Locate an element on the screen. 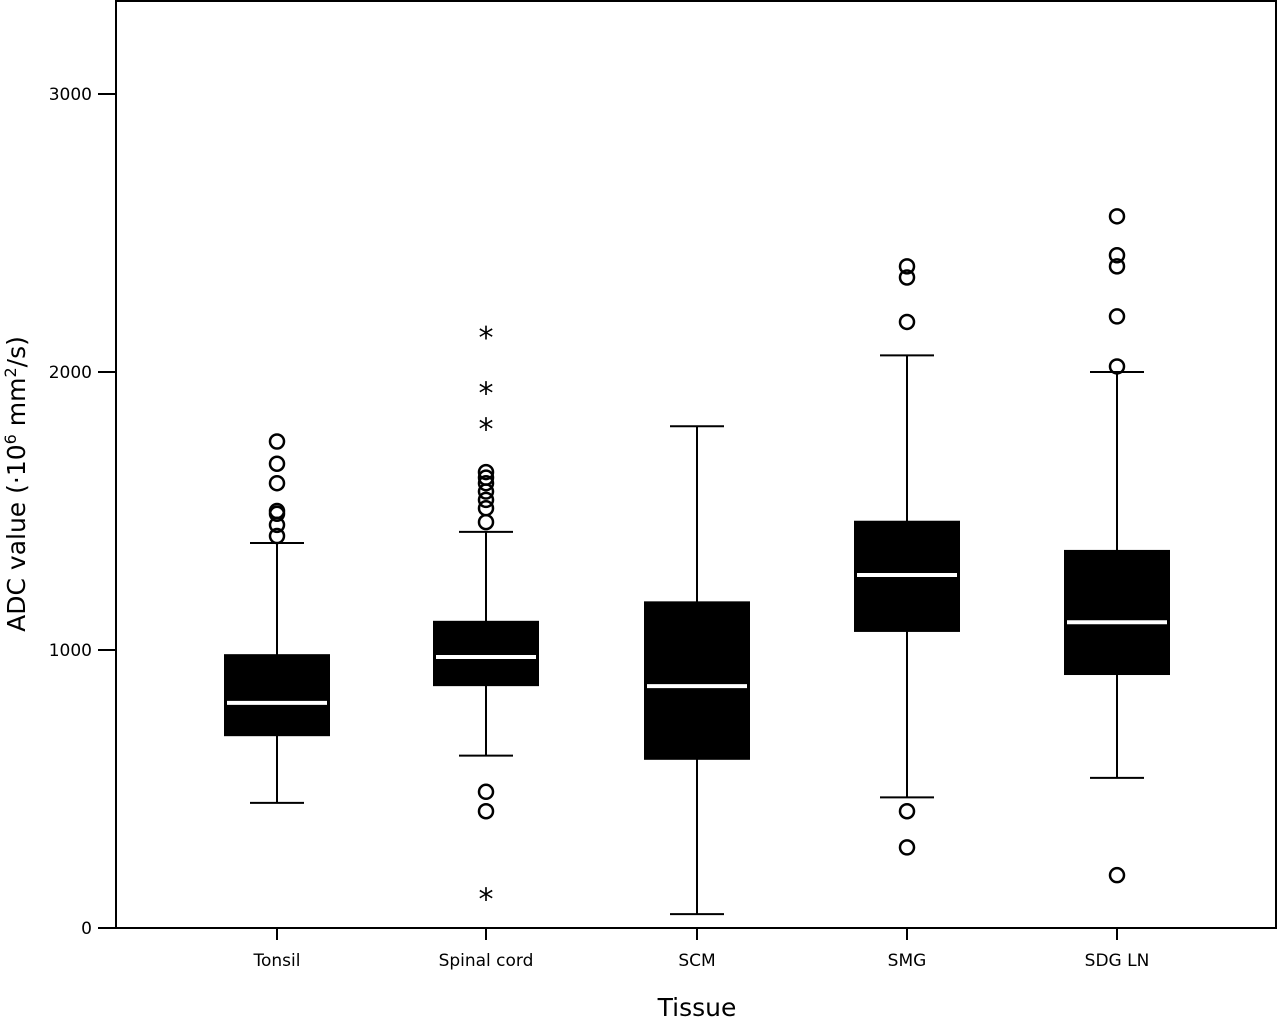 The image size is (1280, 1019). y-axis: 0 1000 2000 3000 is located at coordinates (82, 512).